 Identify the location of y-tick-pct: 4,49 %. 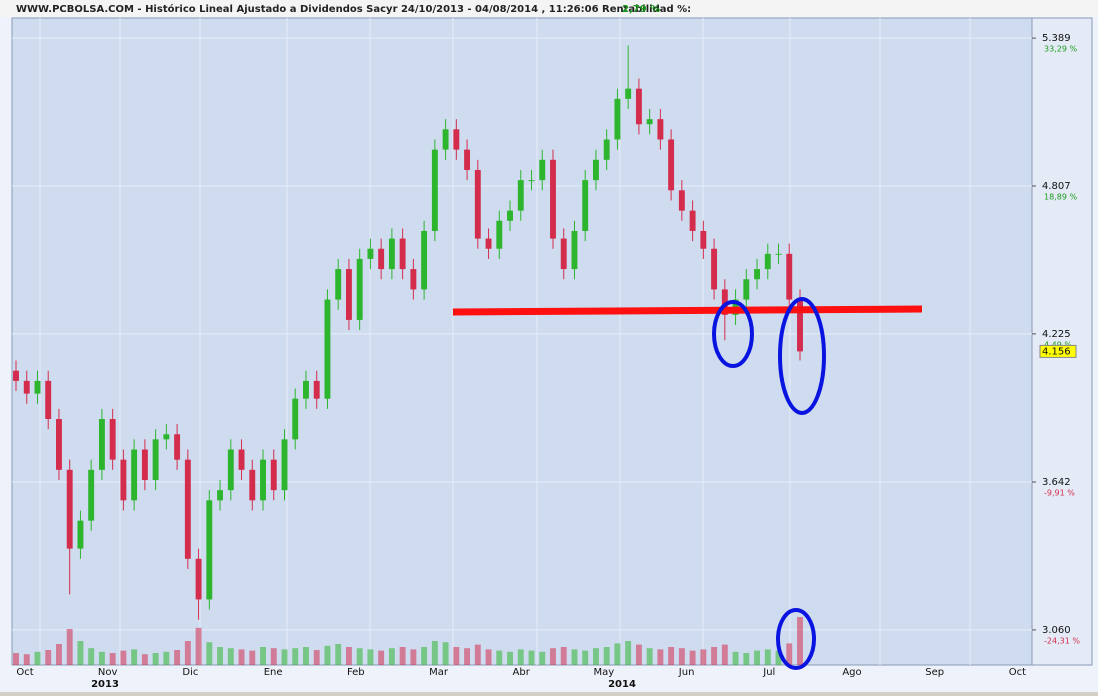
(1058, 344).